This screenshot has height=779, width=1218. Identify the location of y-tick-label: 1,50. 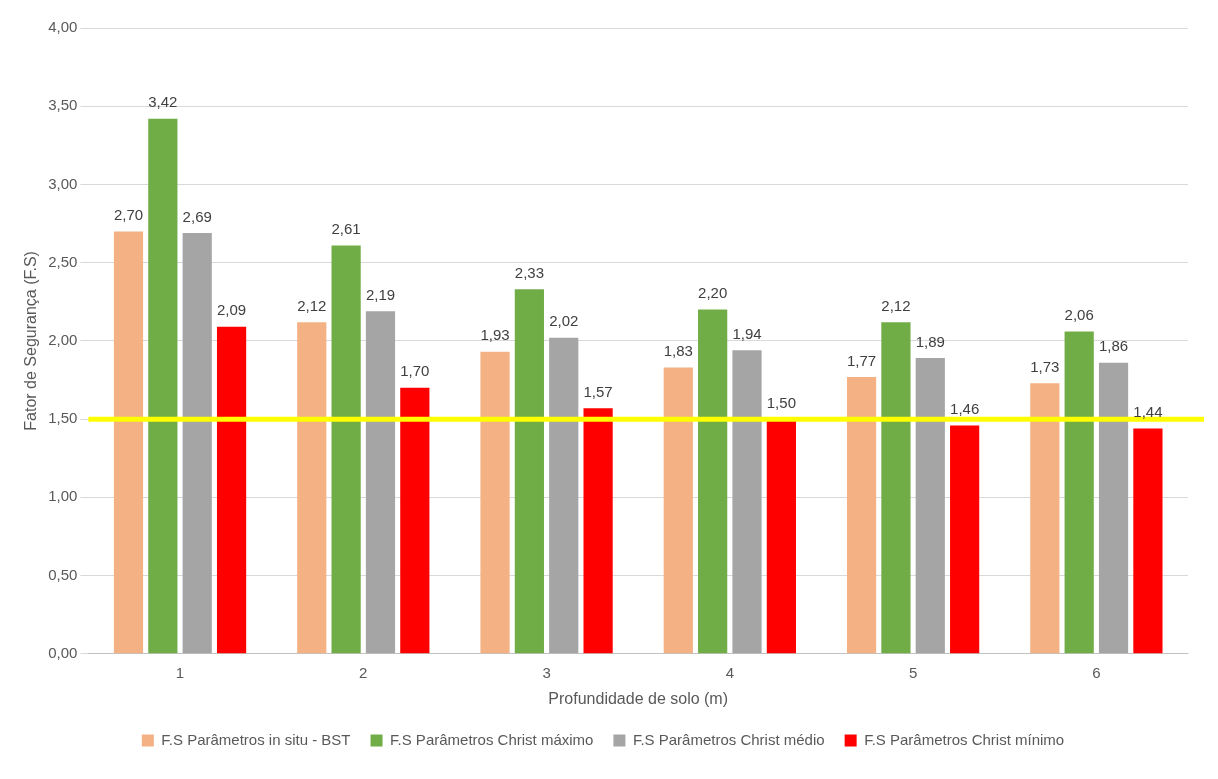
(63, 418).